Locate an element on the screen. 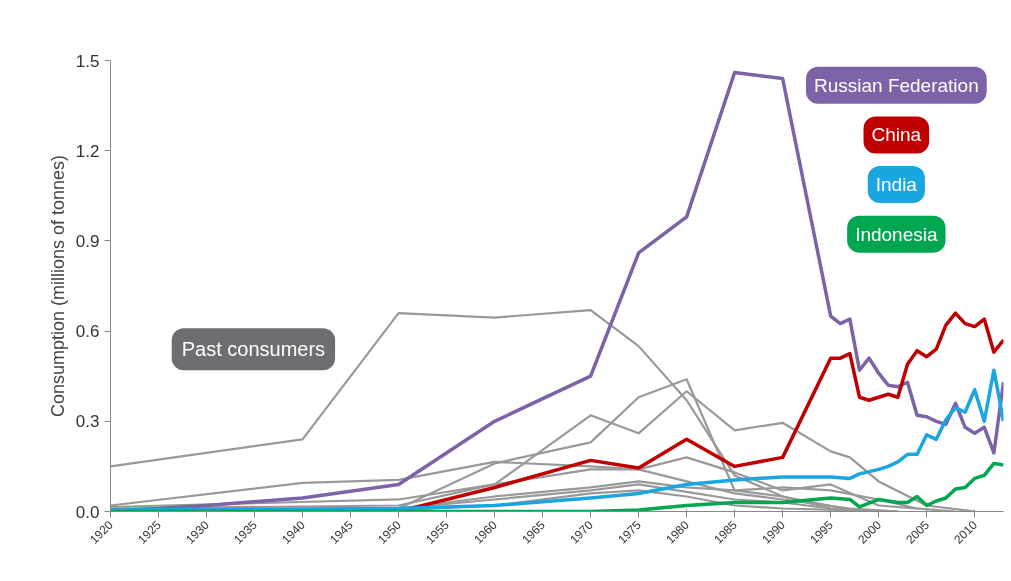 The image size is (1011, 581). y-tick-label: 0.6 is located at coordinates (87, 332).